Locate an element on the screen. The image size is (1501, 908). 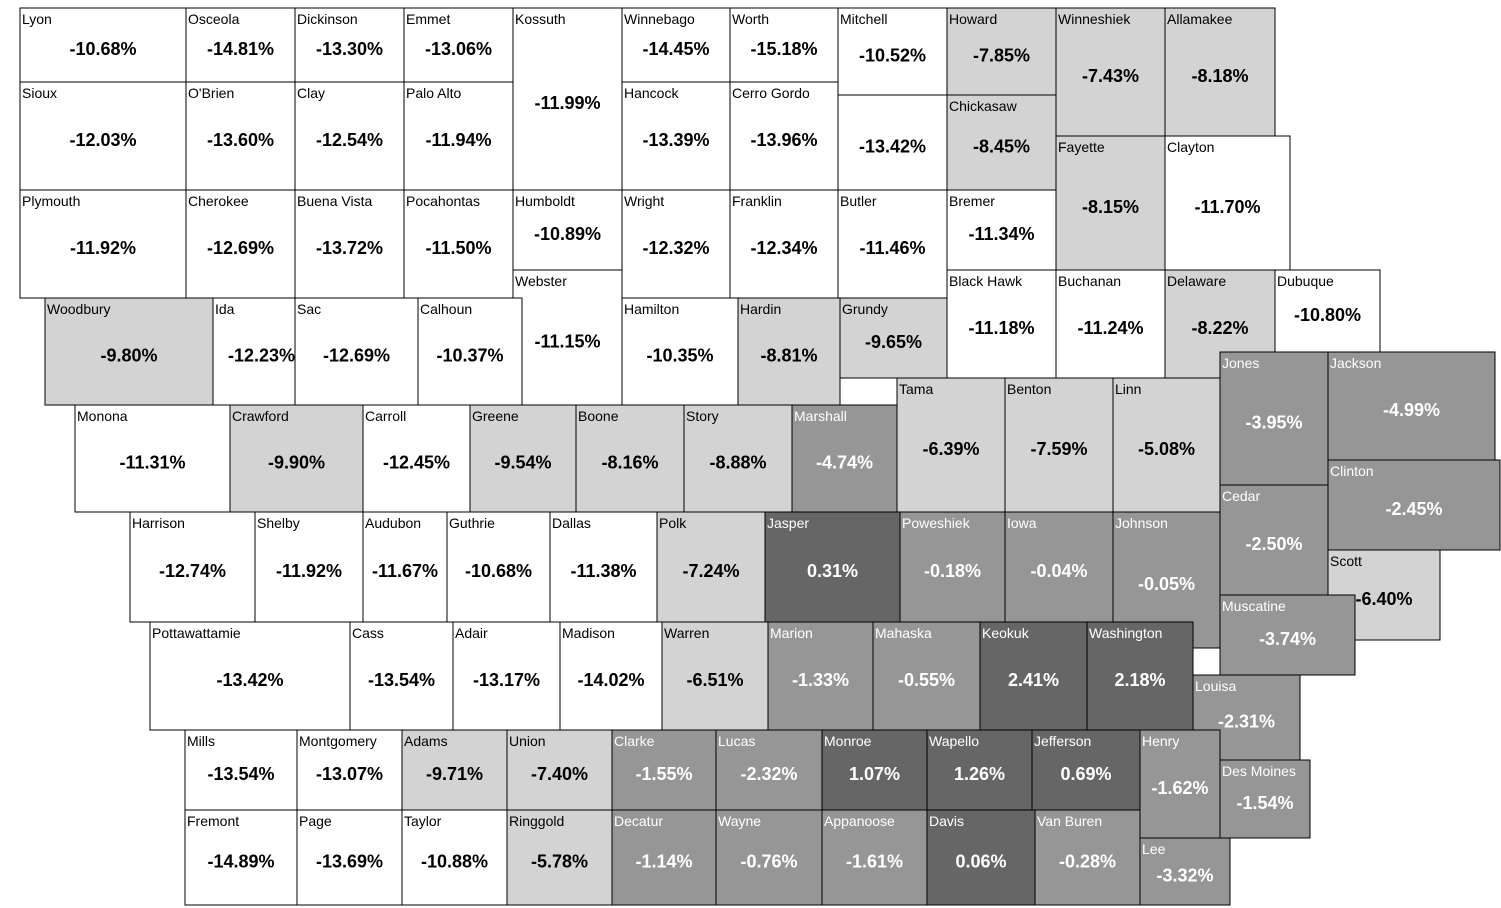
county-value: -10.89% is located at coordinates (567, 234).